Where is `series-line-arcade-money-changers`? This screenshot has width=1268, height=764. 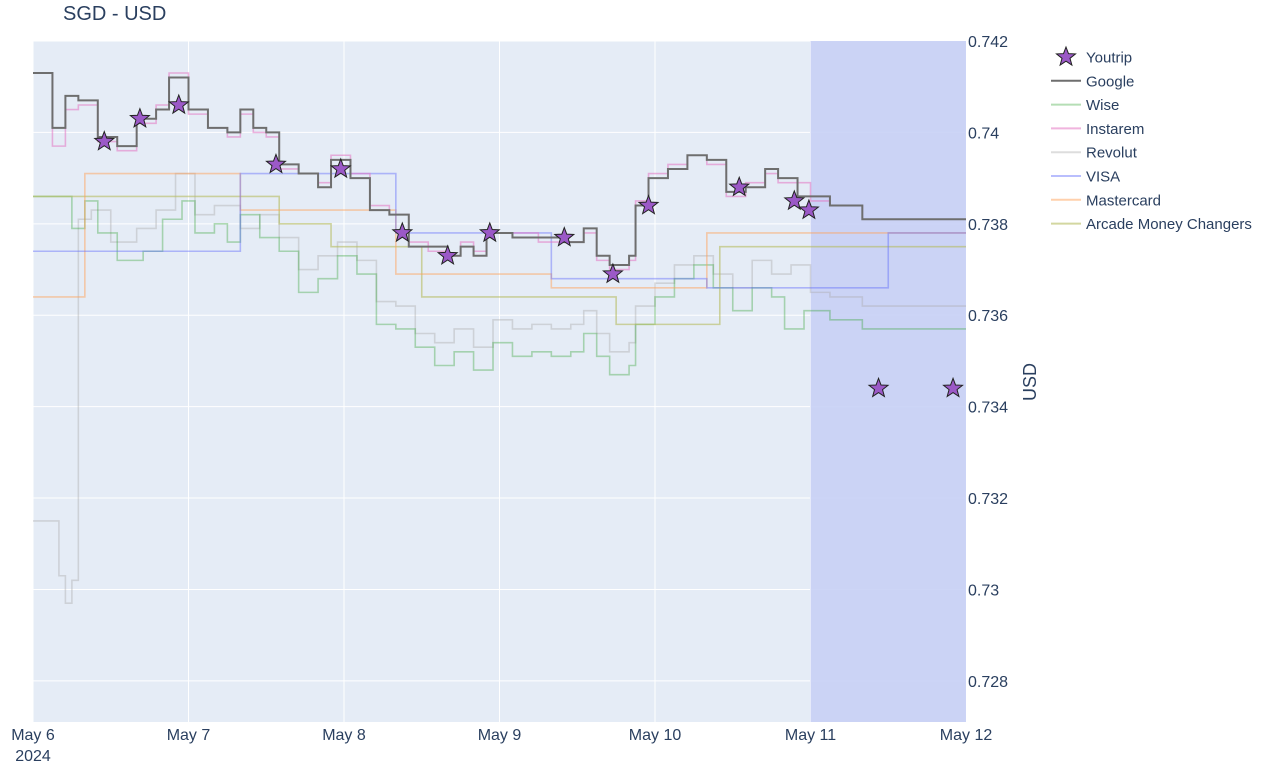 series-line-arcade-money-changers is located at coordinates (499, 260).